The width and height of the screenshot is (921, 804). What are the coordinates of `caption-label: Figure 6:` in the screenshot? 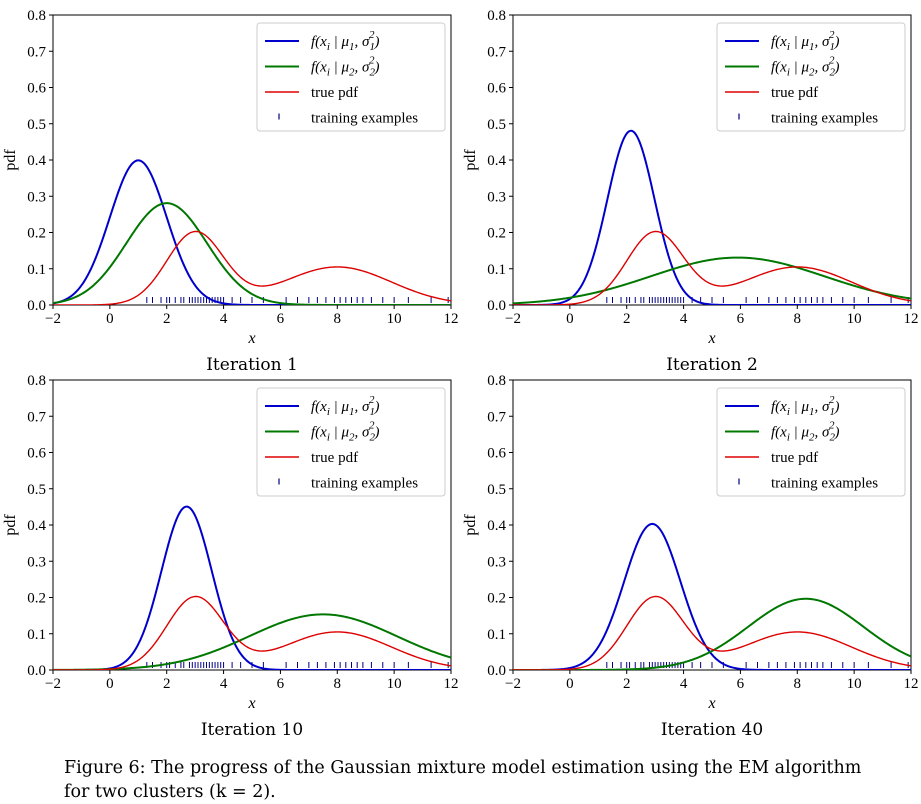 It's located at (105, 768).